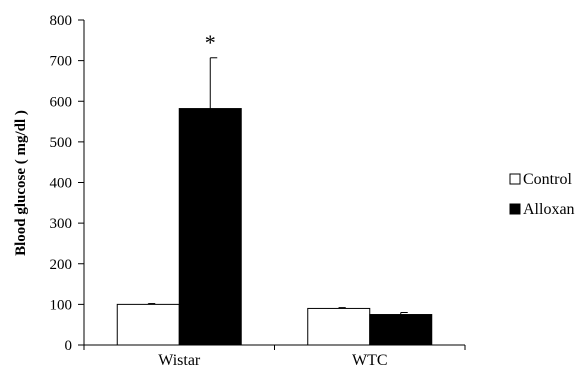 Image resolution: width=587 pixels, height=369 pixels. What do you see at coordinates (210, 227) in the screenshot?
I see `bar-alloxan-wistar` at bounding box center [210, 227].